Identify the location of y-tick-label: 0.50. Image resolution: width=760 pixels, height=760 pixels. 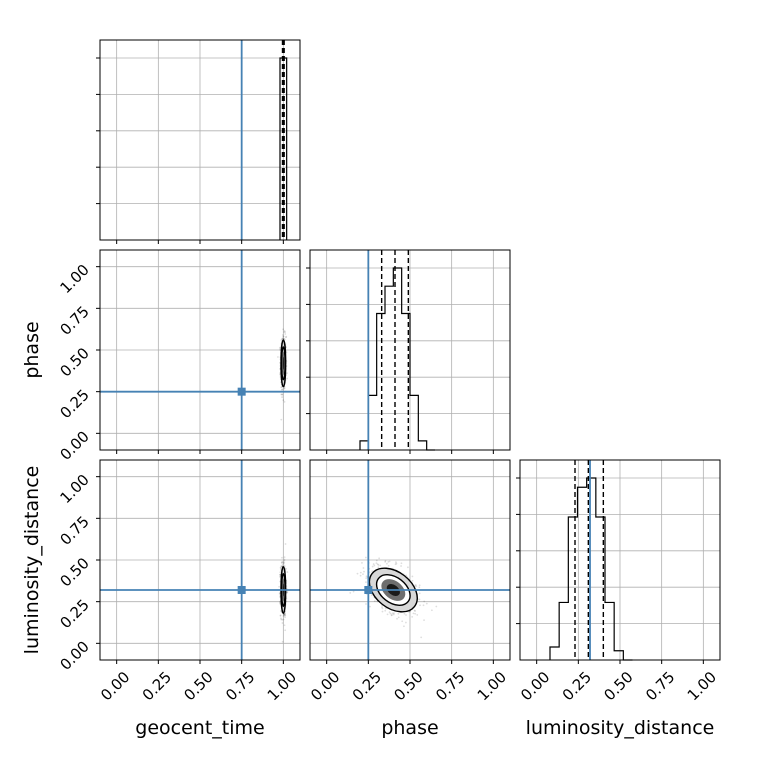
(74, 572).